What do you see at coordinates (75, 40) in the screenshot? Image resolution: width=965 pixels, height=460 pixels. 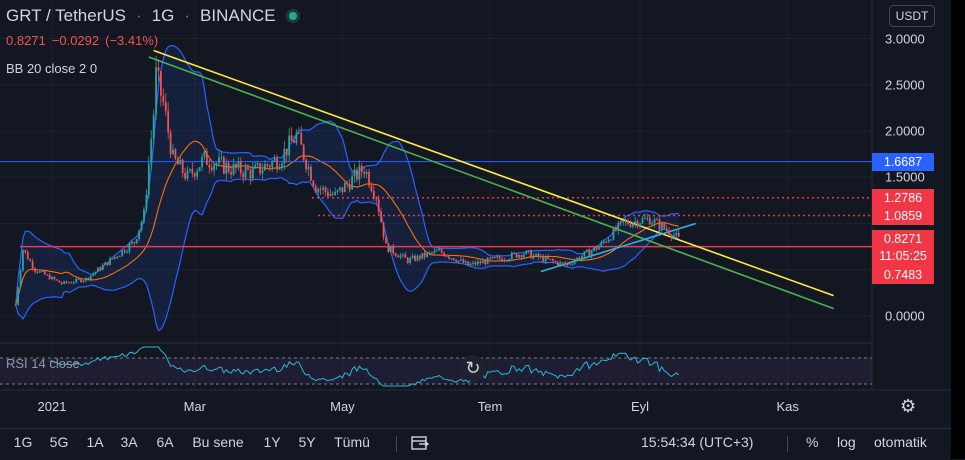 I see `price-change: −0.0292` at bounding box center [75, 40].